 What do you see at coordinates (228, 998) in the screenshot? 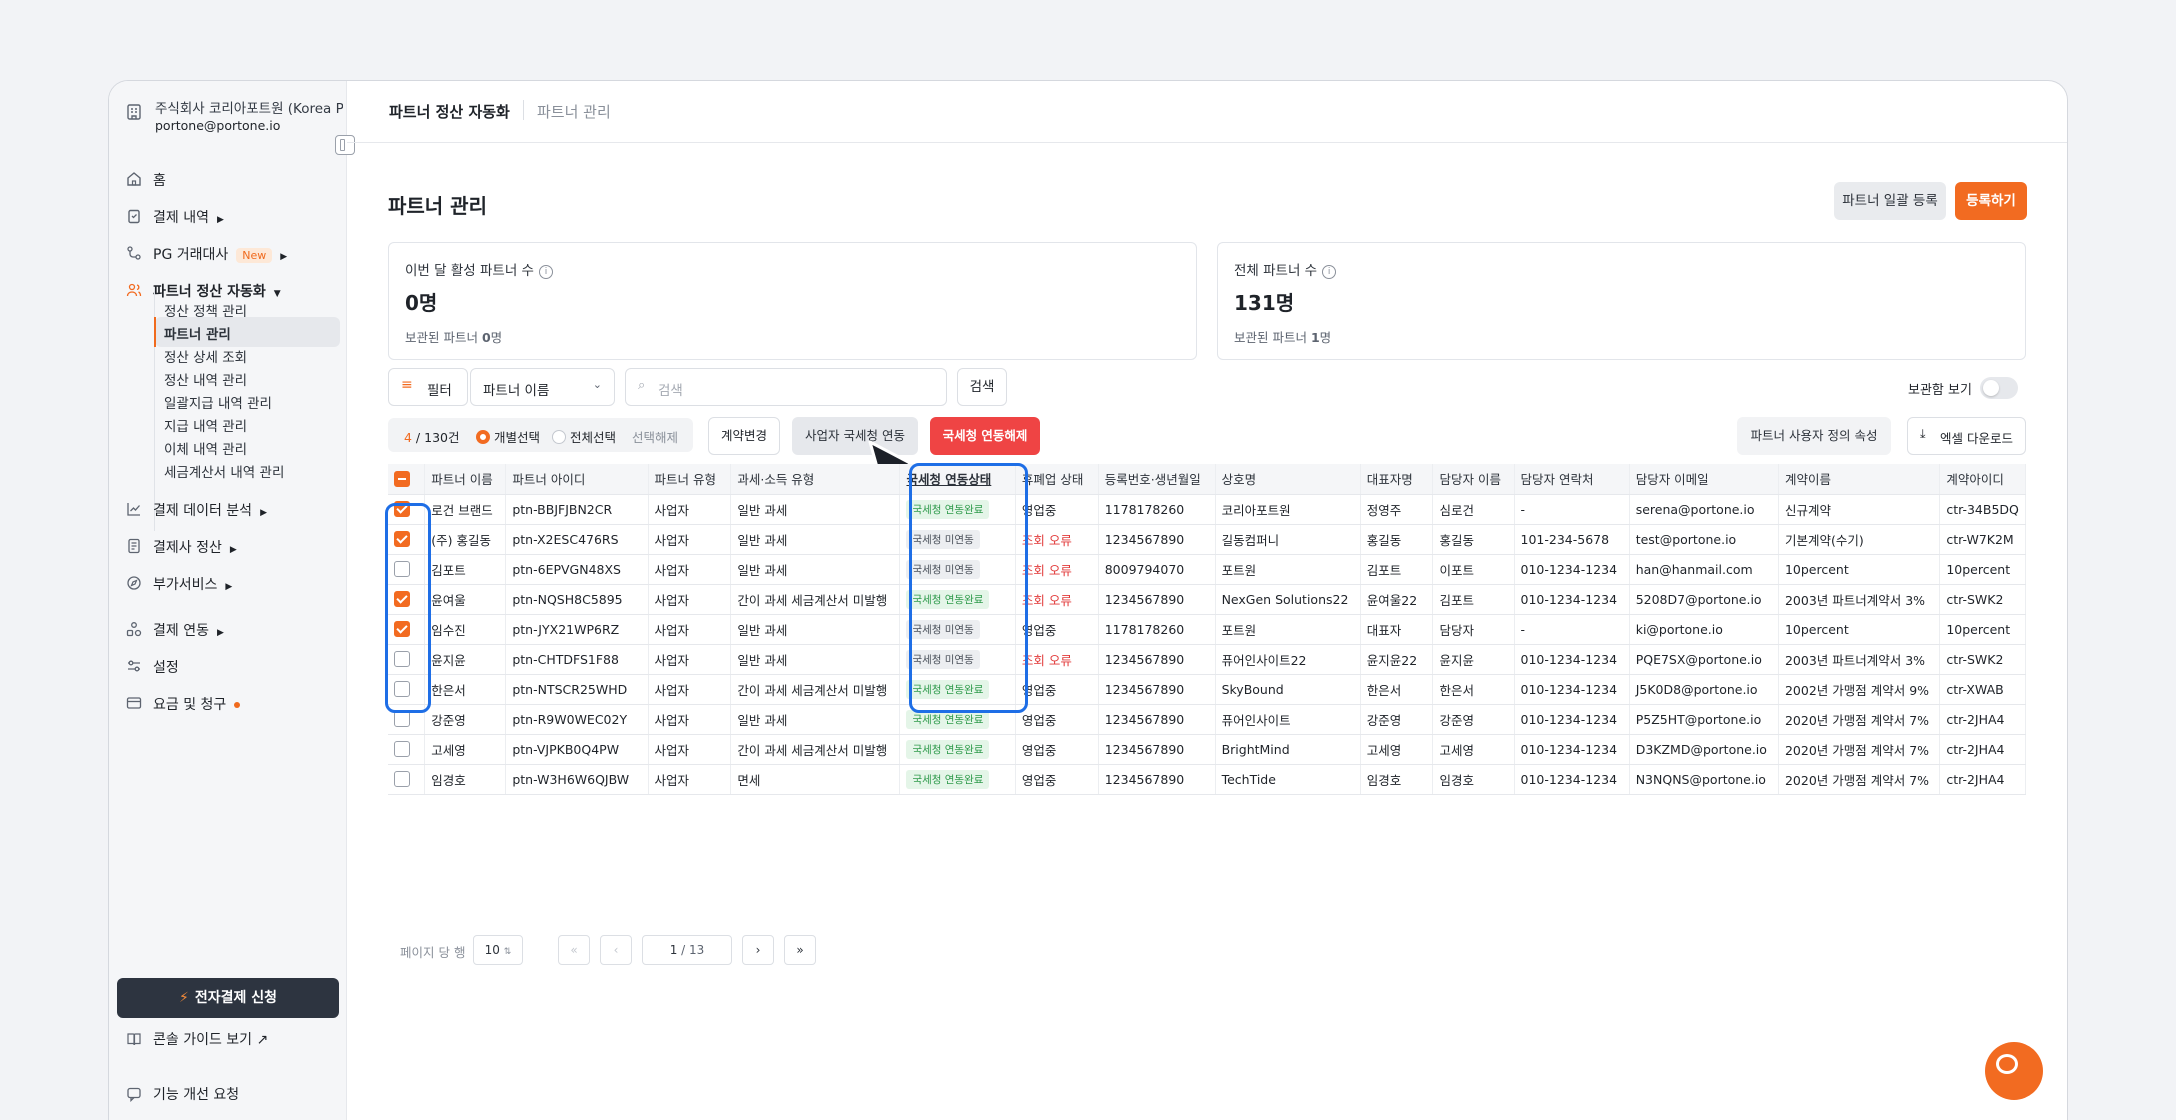
I see `apply-payment-button: ⚡ 전자결제 신청` at bounding box center [228, 998].